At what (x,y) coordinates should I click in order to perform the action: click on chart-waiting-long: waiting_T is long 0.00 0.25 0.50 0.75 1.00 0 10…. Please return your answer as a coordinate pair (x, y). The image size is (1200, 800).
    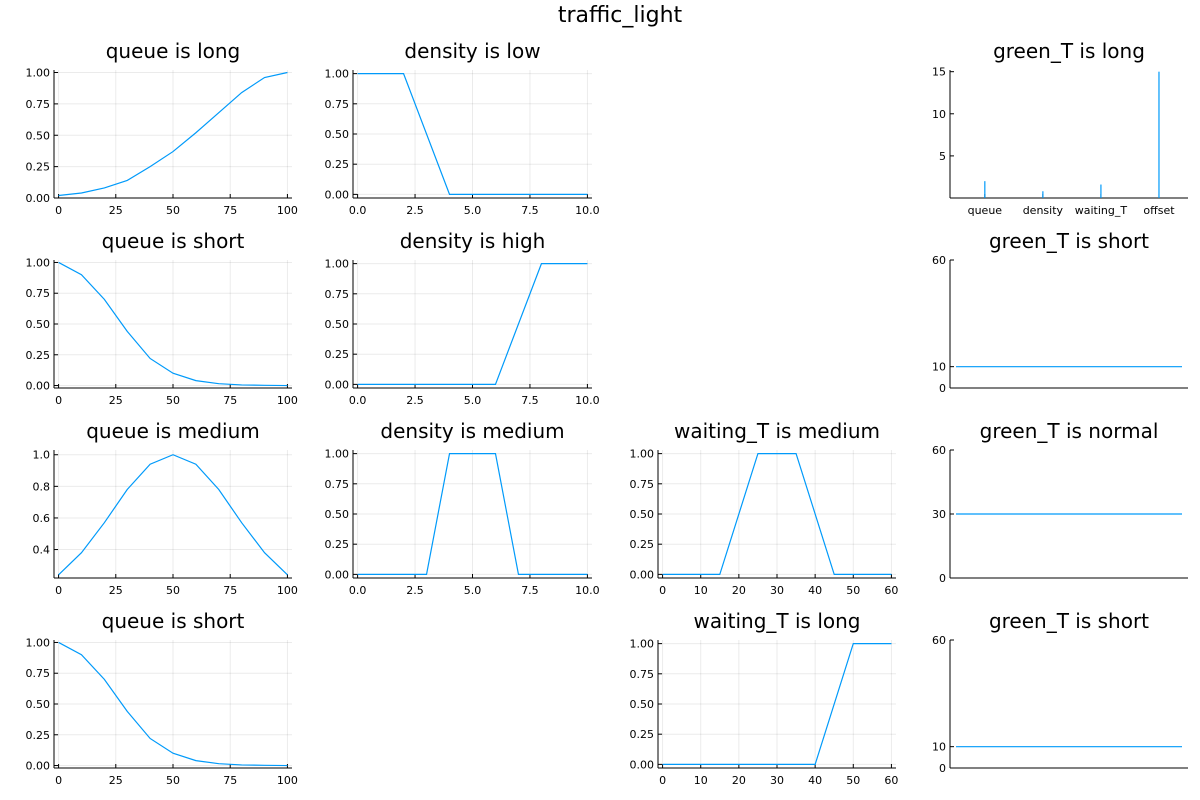
    Looking at the image, I should click on (764, 698).